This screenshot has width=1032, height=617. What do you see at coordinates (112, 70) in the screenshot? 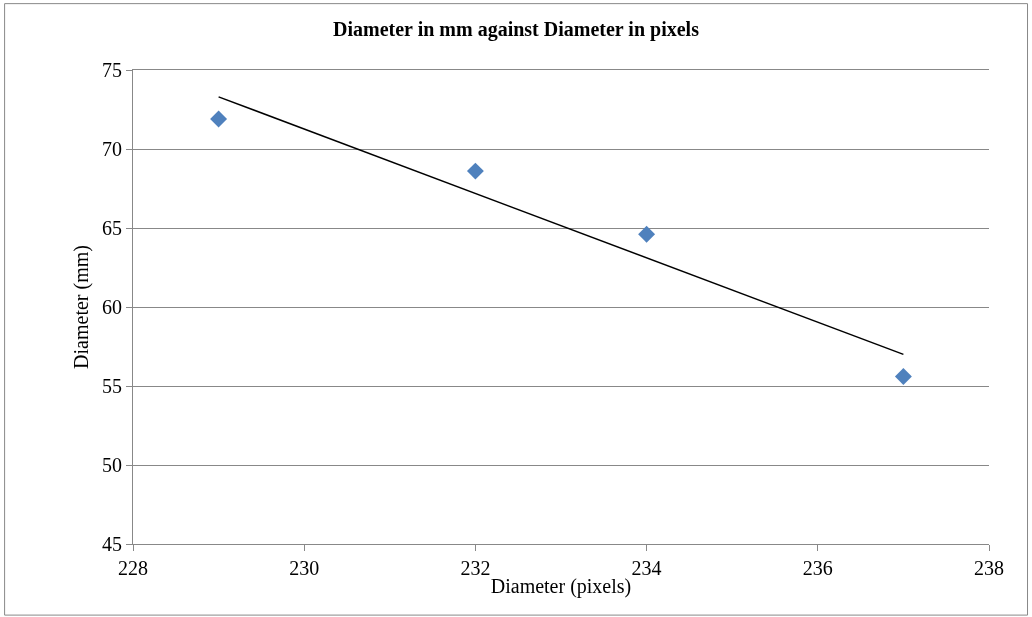
I see `y-tick-label: 75` at bounding box center [112, 70].